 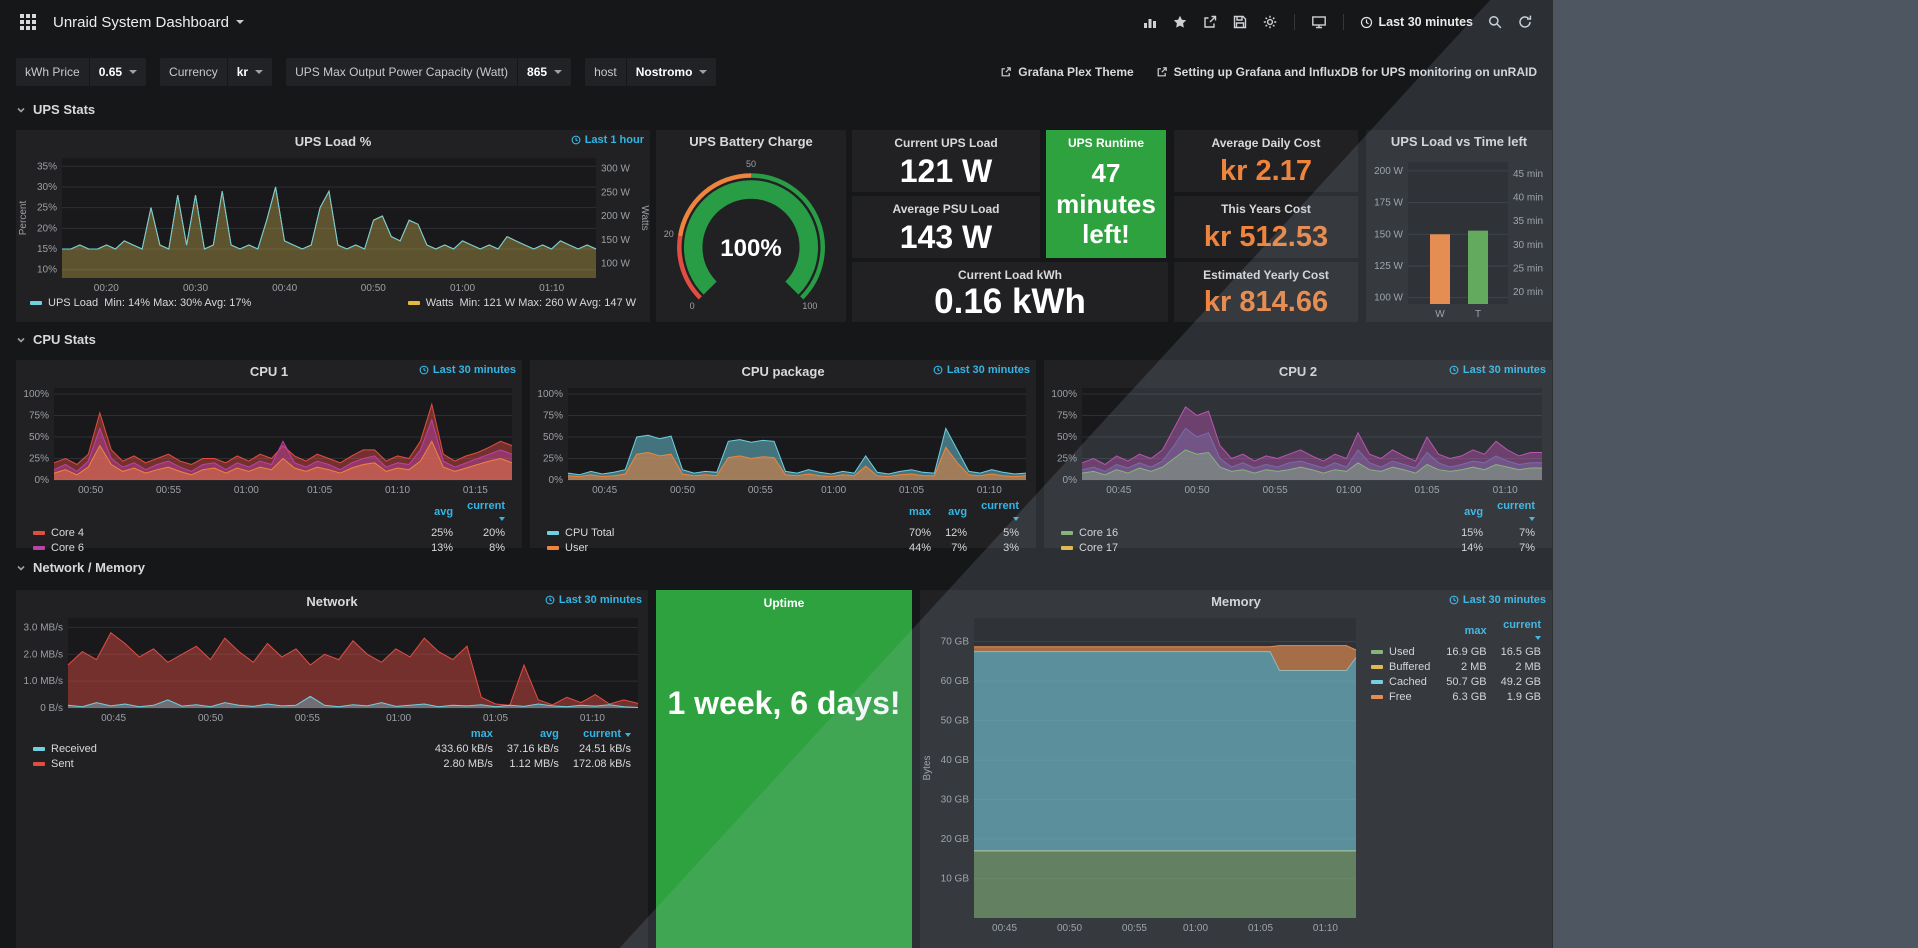 I want to click on apps-grid-icon, so click(x=28, y=22).